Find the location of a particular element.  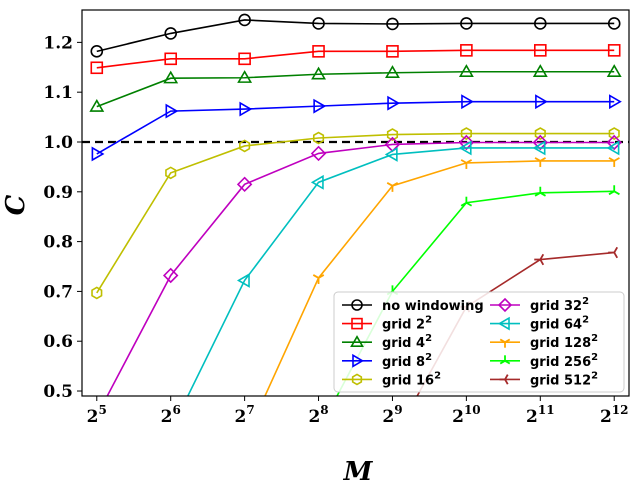

x-tick-label: 28 is located at coordinates (318, 415).